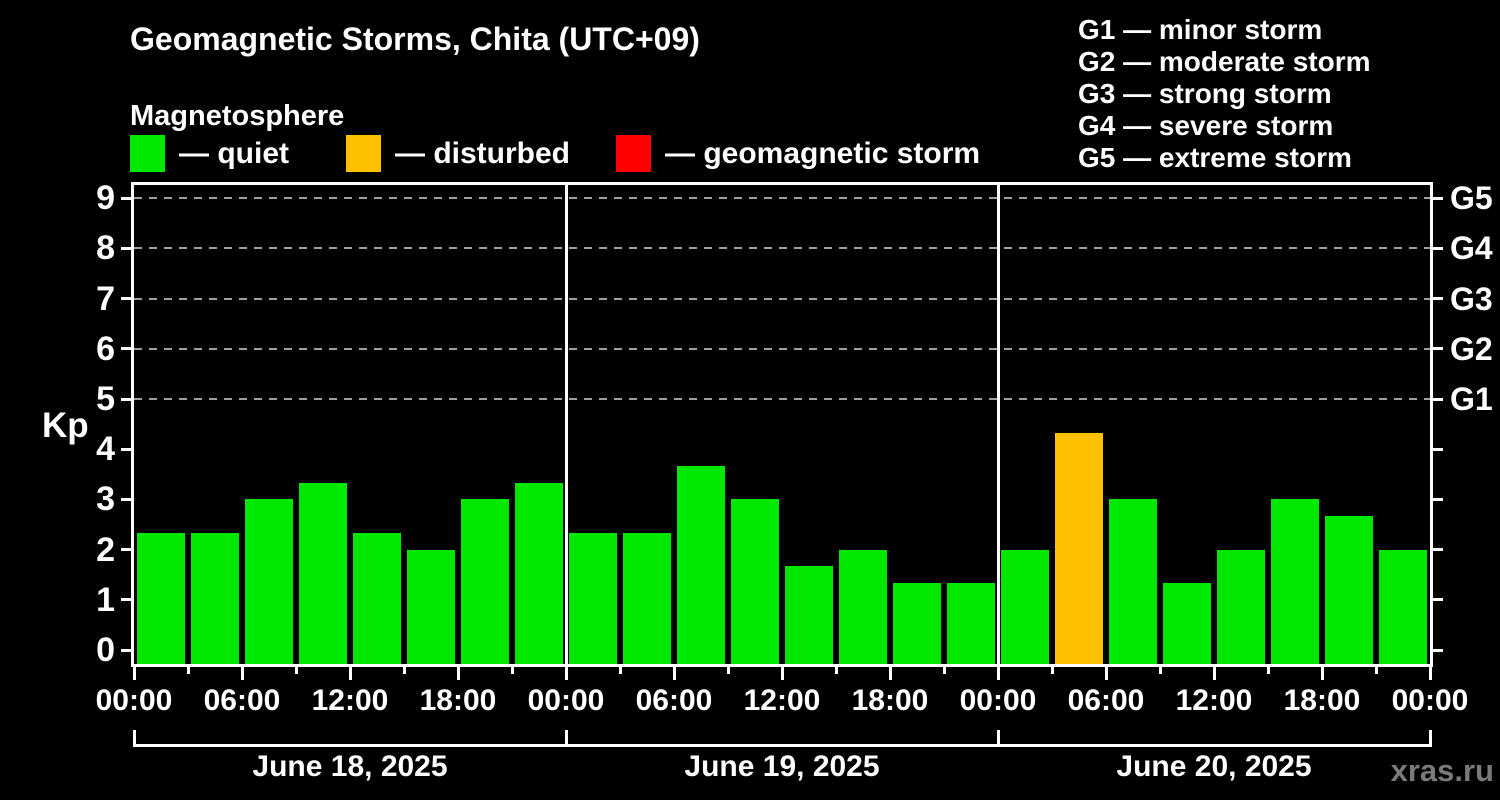 Image resolution: width=1500 pixels, height=800 pixels. Describe the element at coordinates (105, 298) in the screenshot. I see `y-tick-label: 7` at that location.